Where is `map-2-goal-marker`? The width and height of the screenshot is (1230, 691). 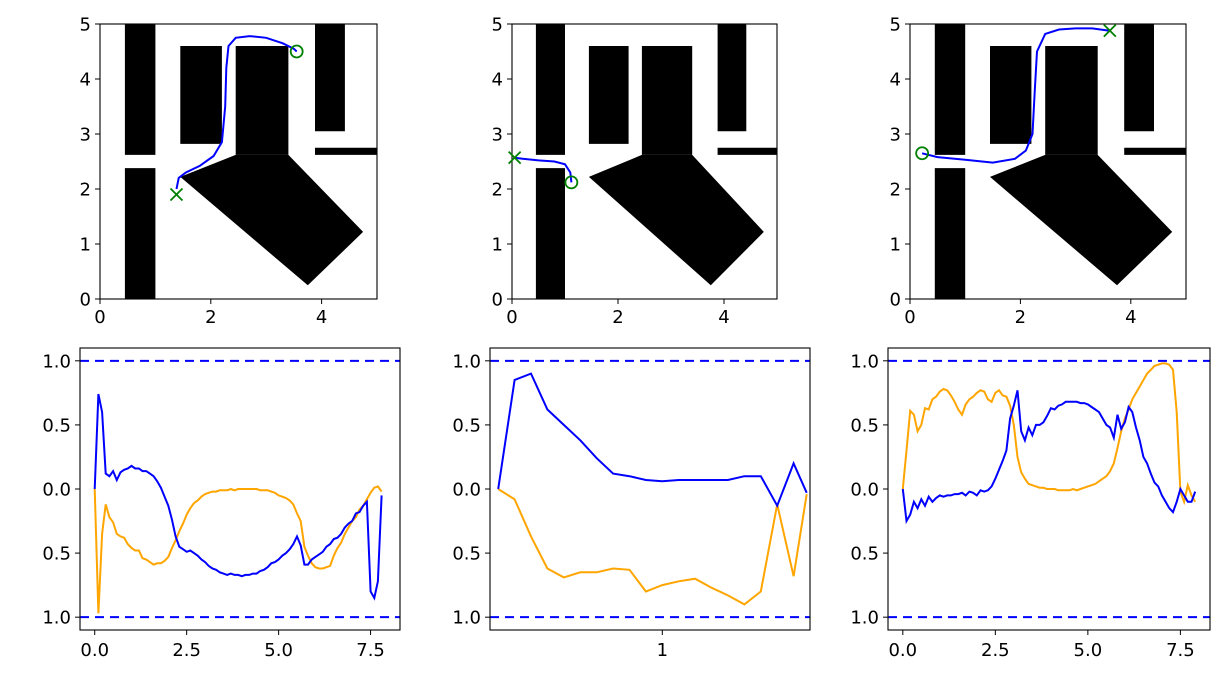
map-2-goal-marker is located at coordinates (515, 158).